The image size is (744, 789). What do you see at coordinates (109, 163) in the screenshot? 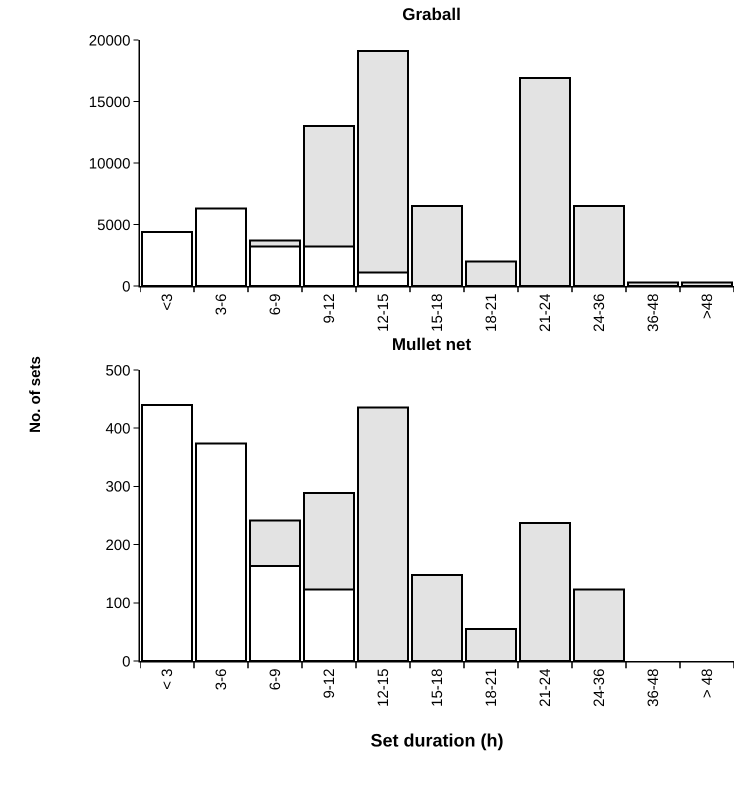
I see `y-tick-label: 10000` at bounding box center [109, 163].